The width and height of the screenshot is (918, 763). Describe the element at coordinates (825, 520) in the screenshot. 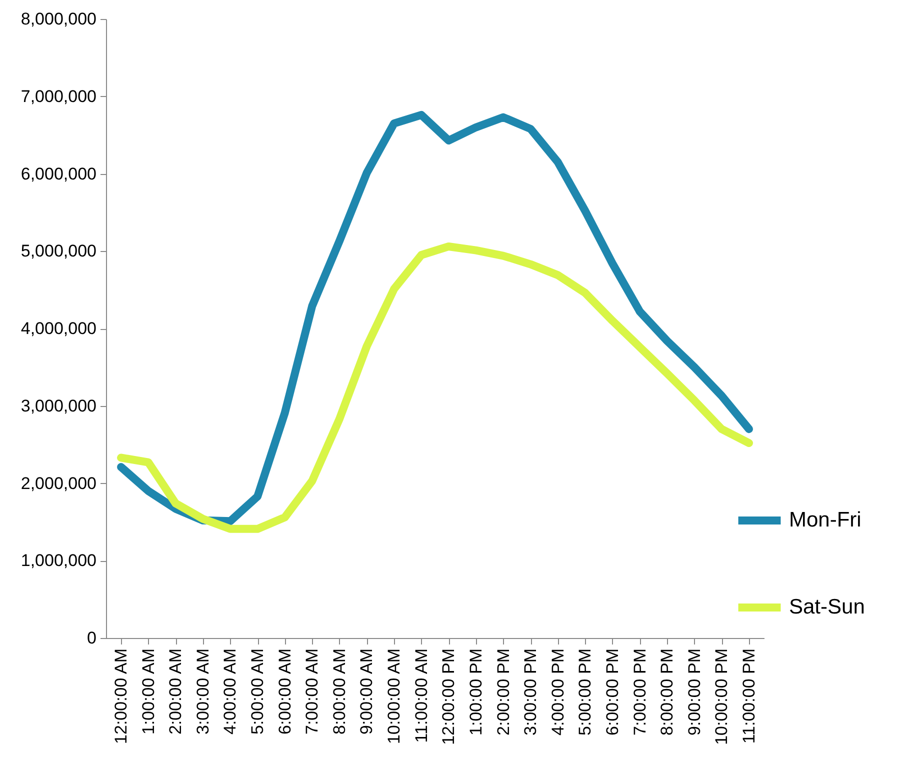

I see `legend-label: Mon-Fri` at that location.